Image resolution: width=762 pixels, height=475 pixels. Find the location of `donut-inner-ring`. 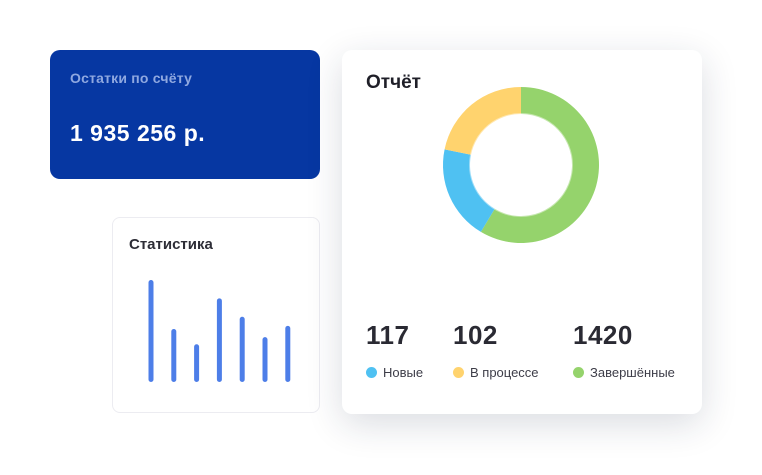

donut-inner-ring is located at coordinates (521, 165).